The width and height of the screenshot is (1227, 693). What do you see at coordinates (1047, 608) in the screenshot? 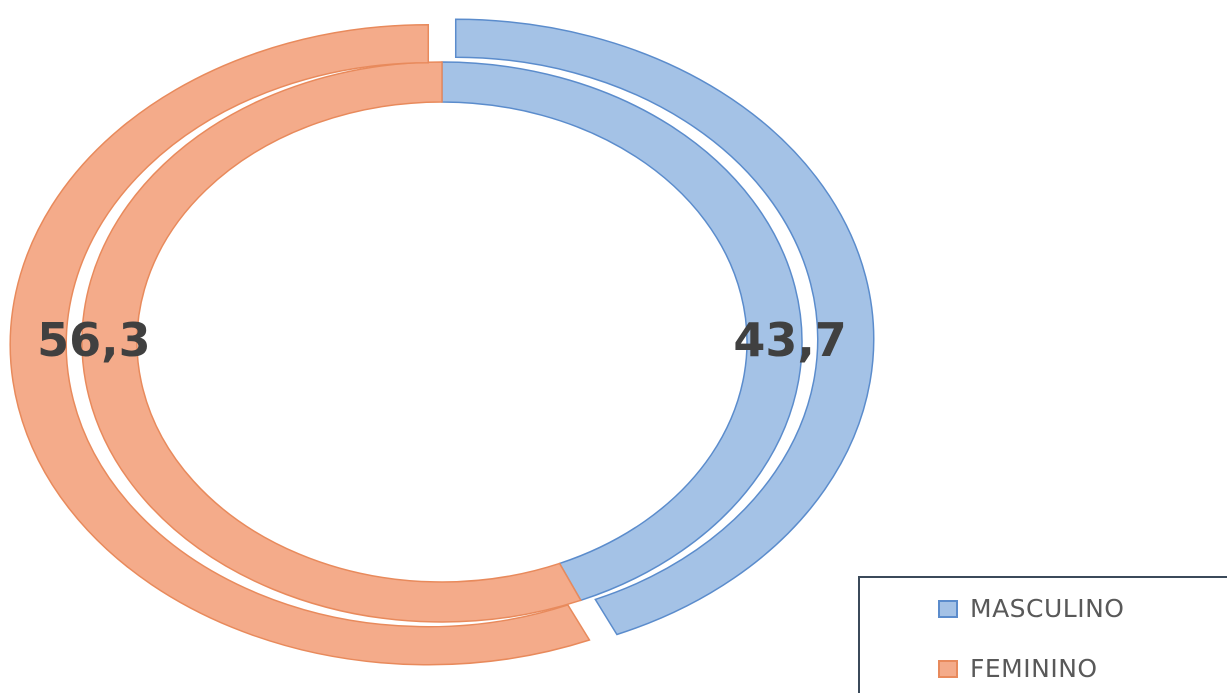
I see `legend-label-masculino: MASCULINO` at bounding box center [1047, 608].